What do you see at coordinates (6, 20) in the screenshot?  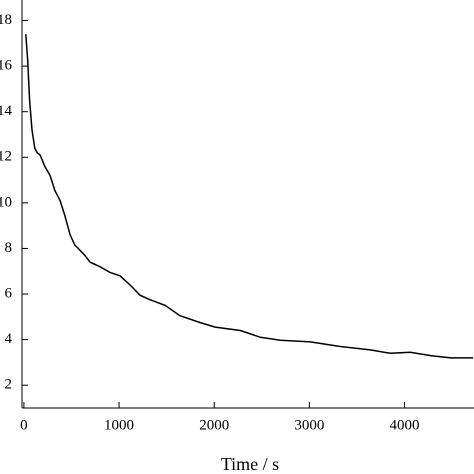 I see `y-tick-label: 18` at bounding box center [6, 20].